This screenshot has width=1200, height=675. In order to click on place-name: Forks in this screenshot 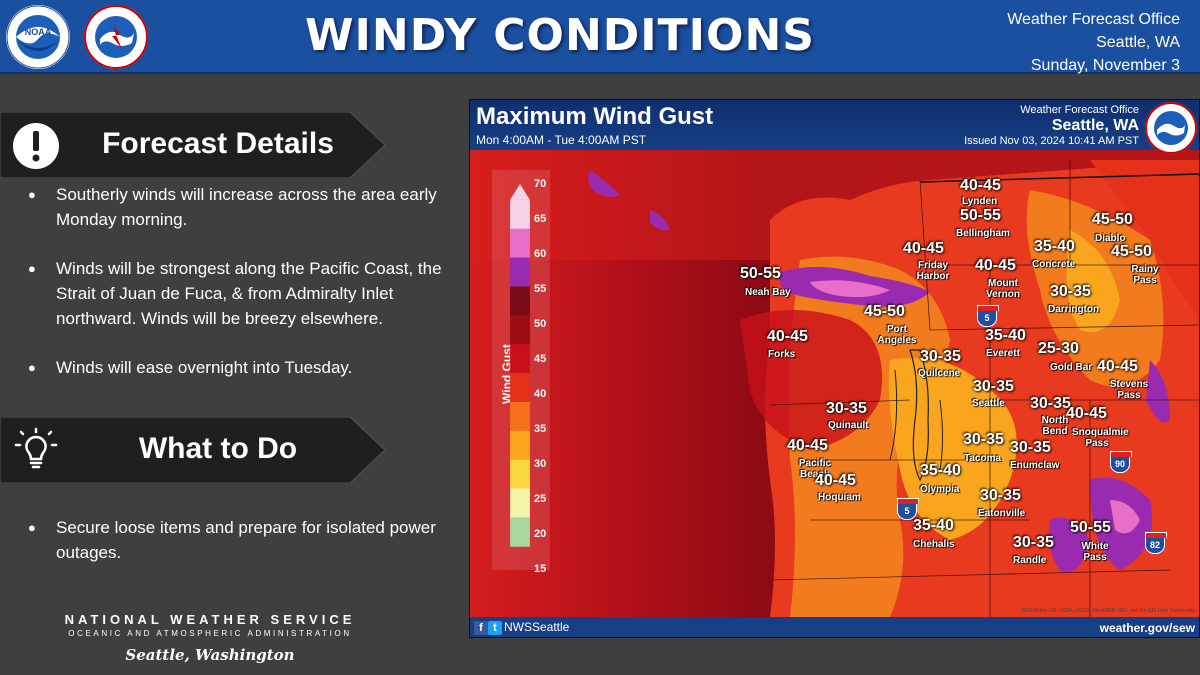, I will do `click(782, 354)`.